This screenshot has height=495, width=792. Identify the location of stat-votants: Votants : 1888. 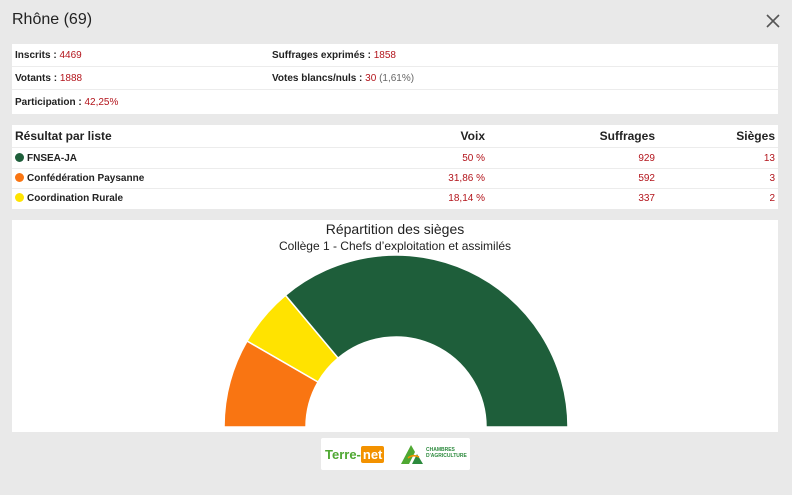
(48, 78).